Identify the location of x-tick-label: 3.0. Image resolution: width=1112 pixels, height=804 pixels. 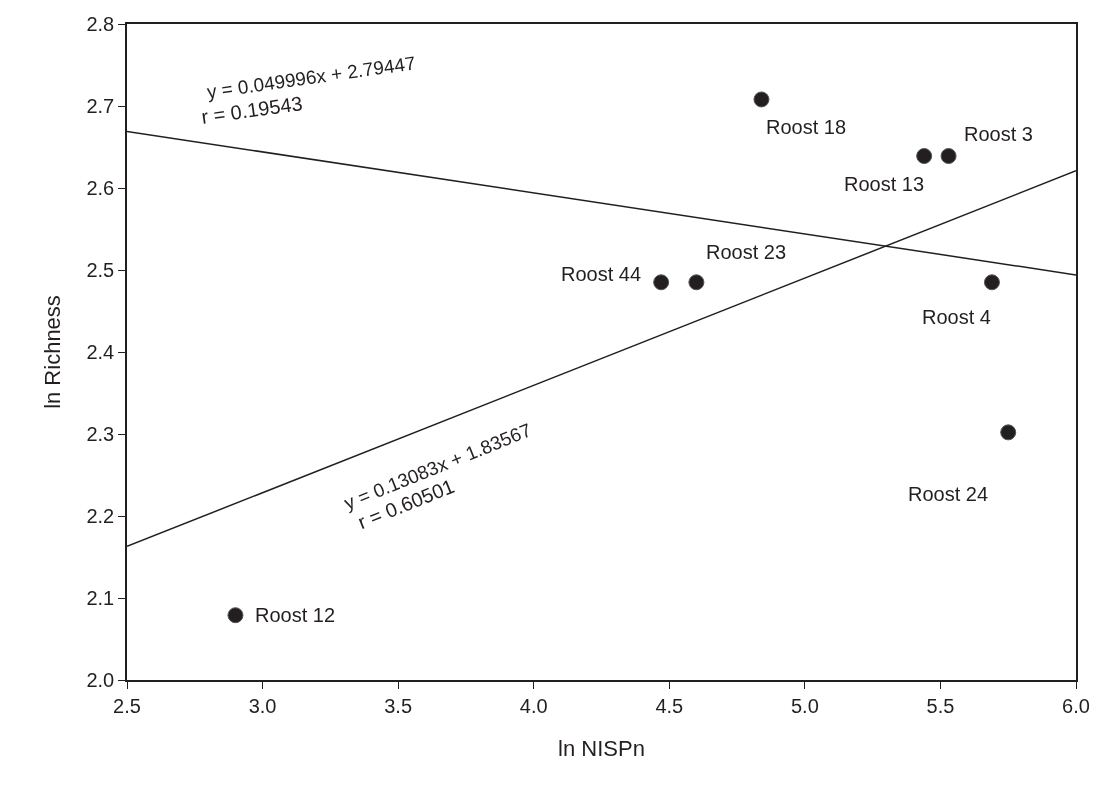
(262, 705).